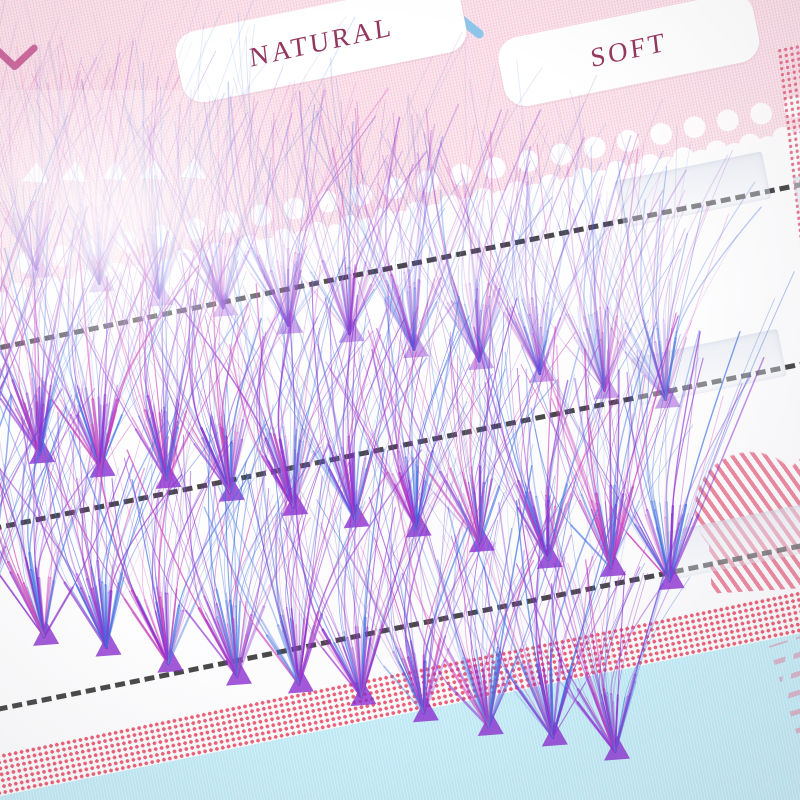 The width and height of the screenshot is (800, 800). Describe the element at coordinates (628, 49) in the screenshot. I see `label-text-soft: SOFT` at that location.